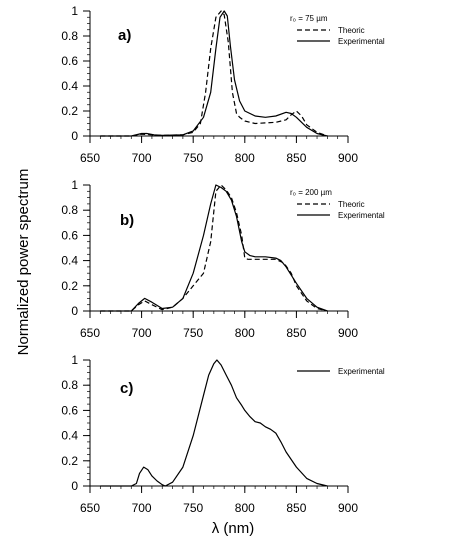 This screenshot has width=457, height=546. What do you see at coordinates (309, 18) in the screenshot?
I see `legend-annotation: r₀ = 75 µm` at bounding box center [309, 18].